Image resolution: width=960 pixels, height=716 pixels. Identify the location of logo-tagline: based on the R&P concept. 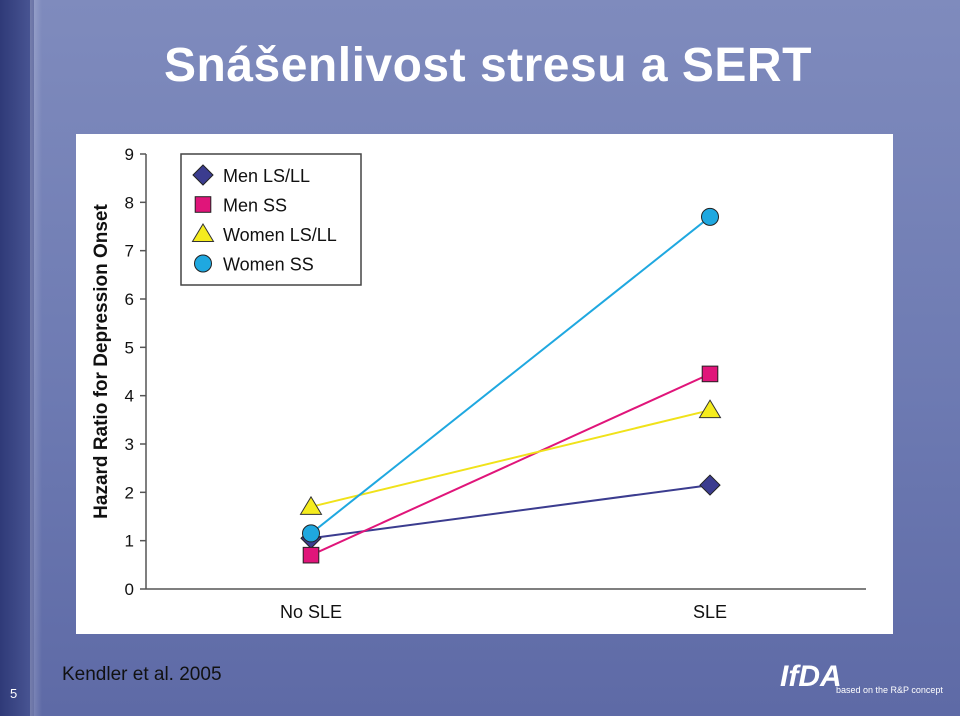
(889, 690).